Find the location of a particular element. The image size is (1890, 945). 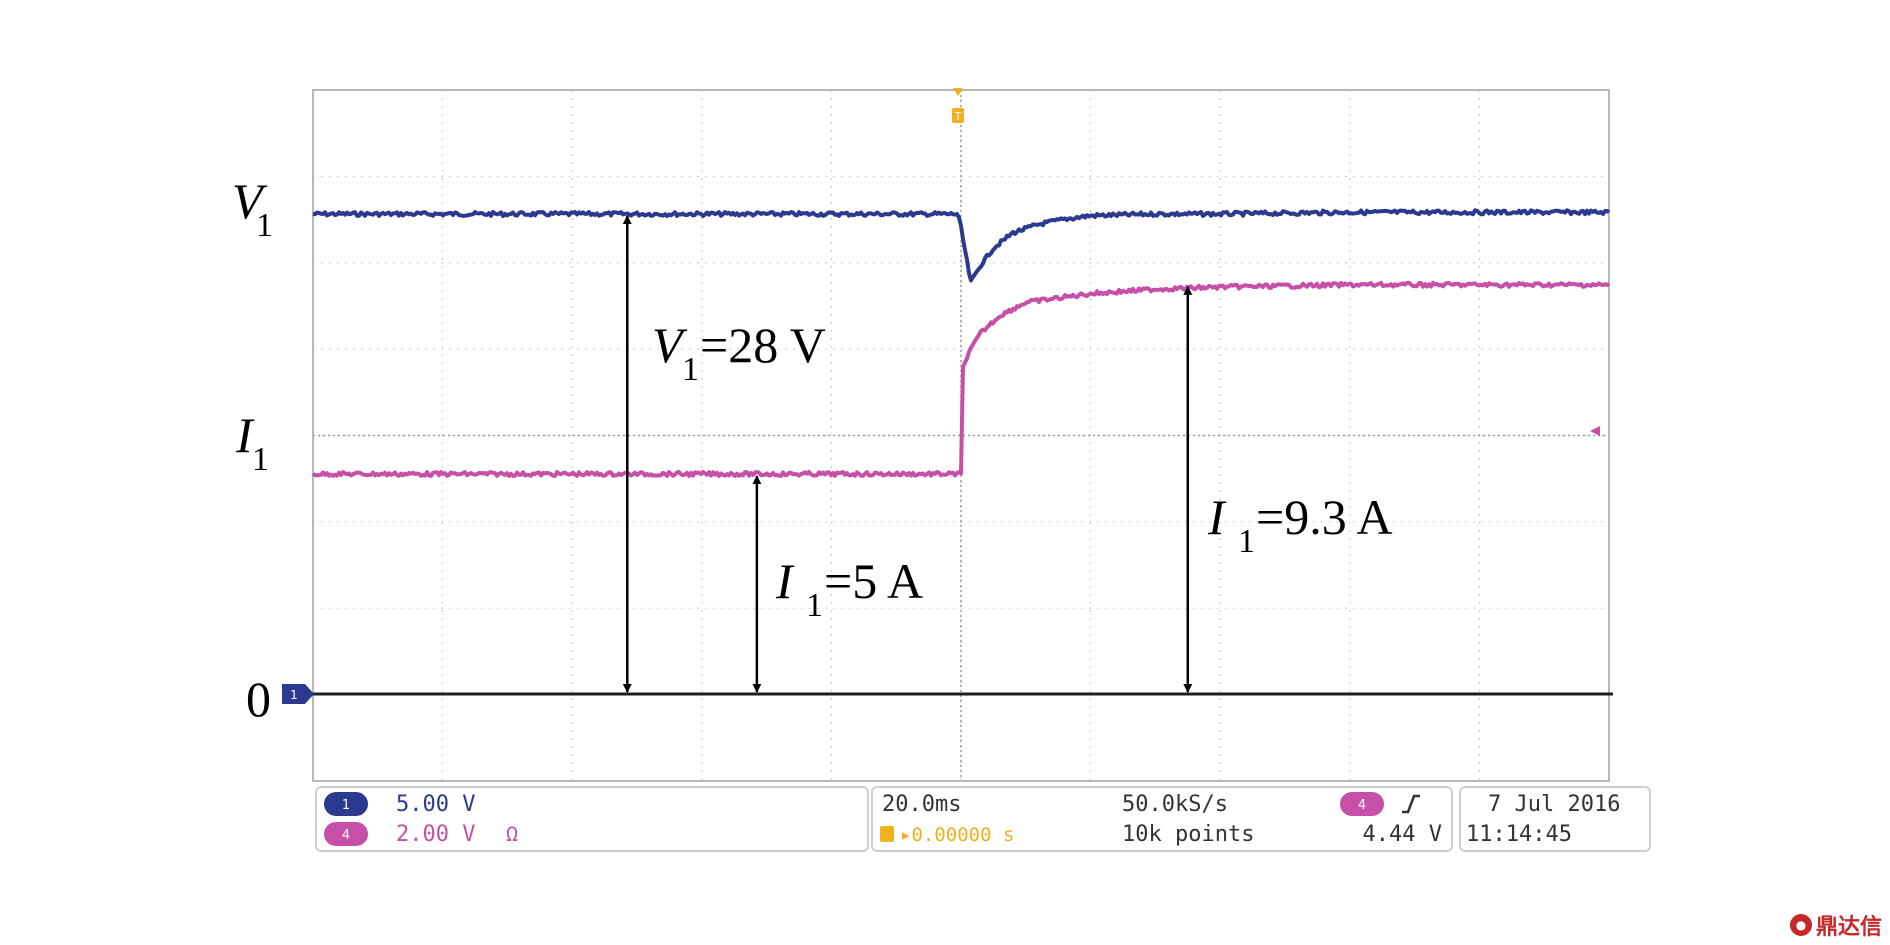

series-line-i1 is located at coordinates (960, 379).